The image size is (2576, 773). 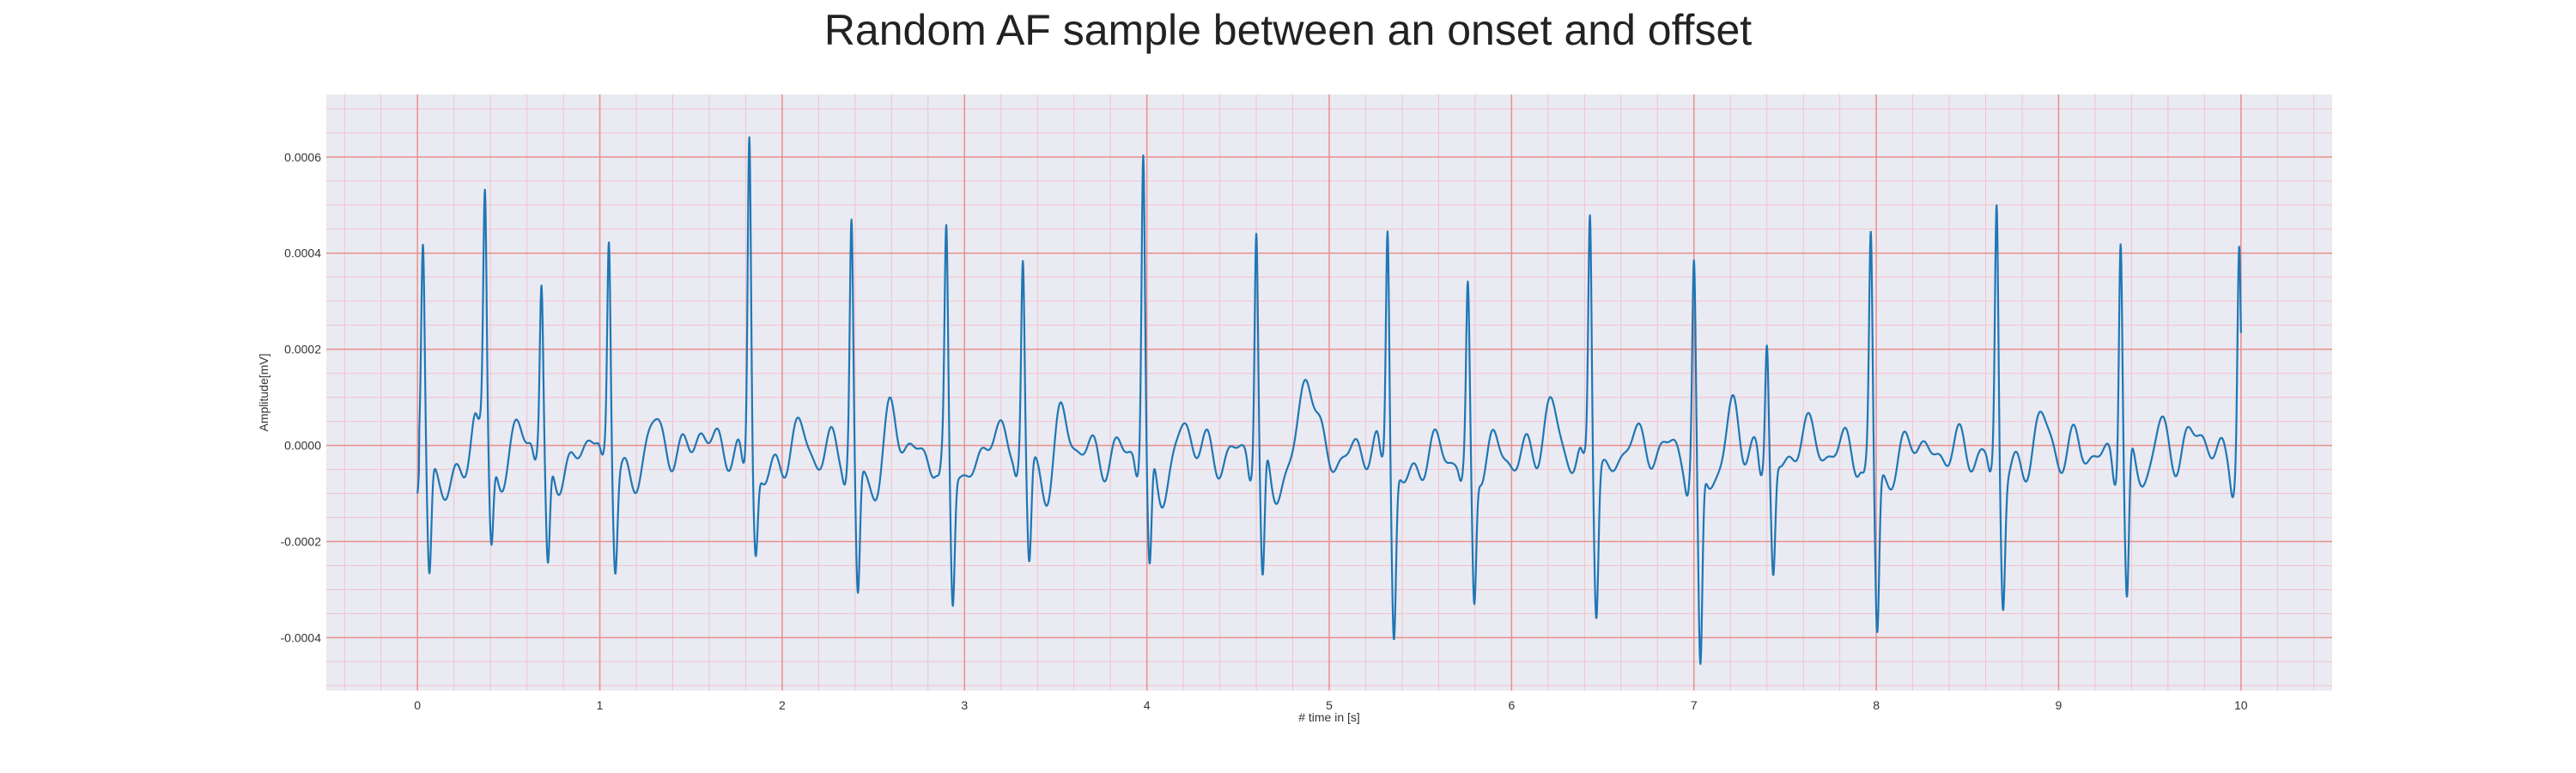 What do you see at coordinates (965, 705) in the screenshot?
I see `x-tick-label: 3` at bounding box center [965, 705].